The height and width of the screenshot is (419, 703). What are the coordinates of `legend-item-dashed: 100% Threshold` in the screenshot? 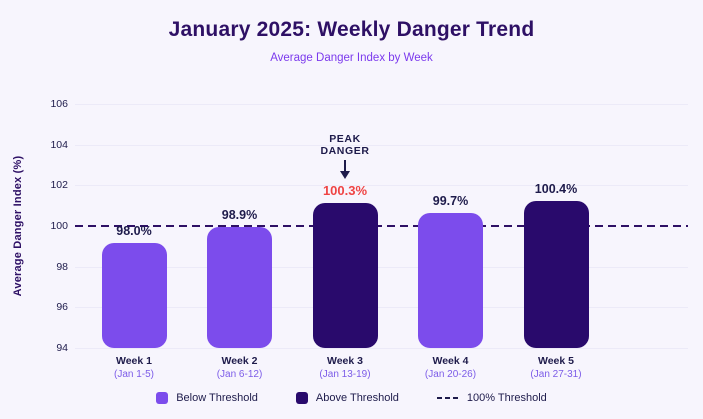 It's located at (491, 398).